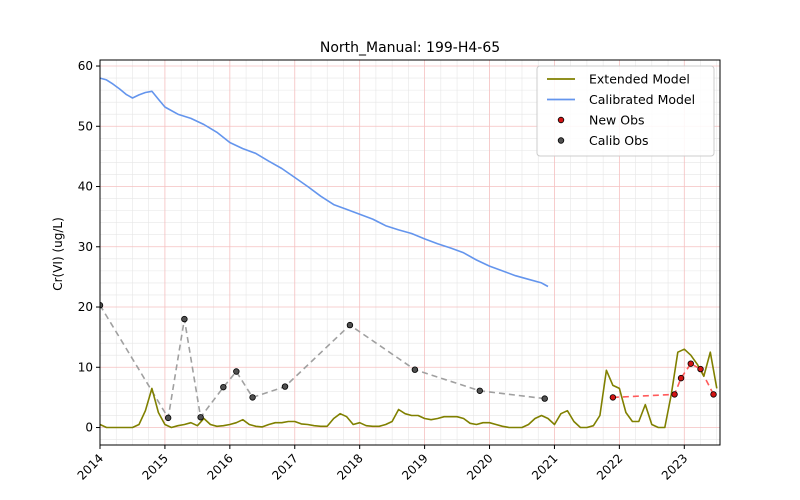 The height and width of the screenshot is (500, 800). Describe the element at coordinates (642, 99) in the screenshot. I see `legend-entry-label: Calibrated Model` at that location.